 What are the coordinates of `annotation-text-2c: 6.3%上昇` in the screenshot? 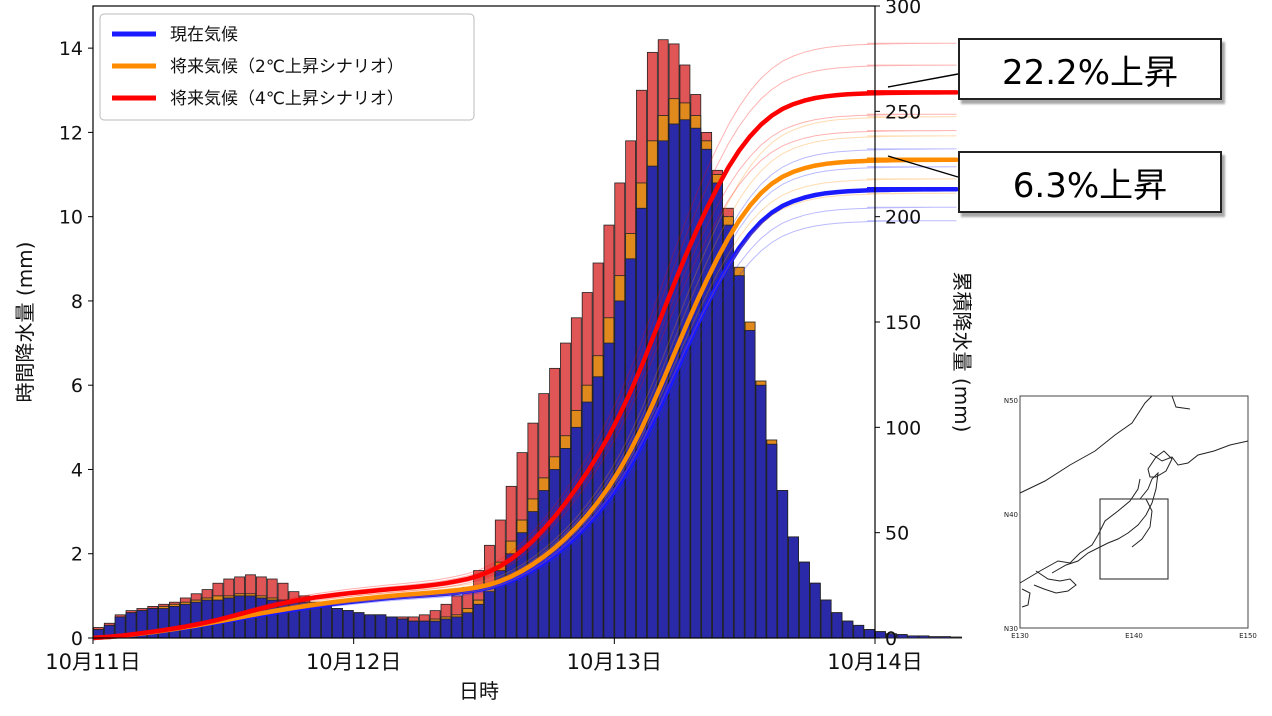 It's located at (1090, 185).